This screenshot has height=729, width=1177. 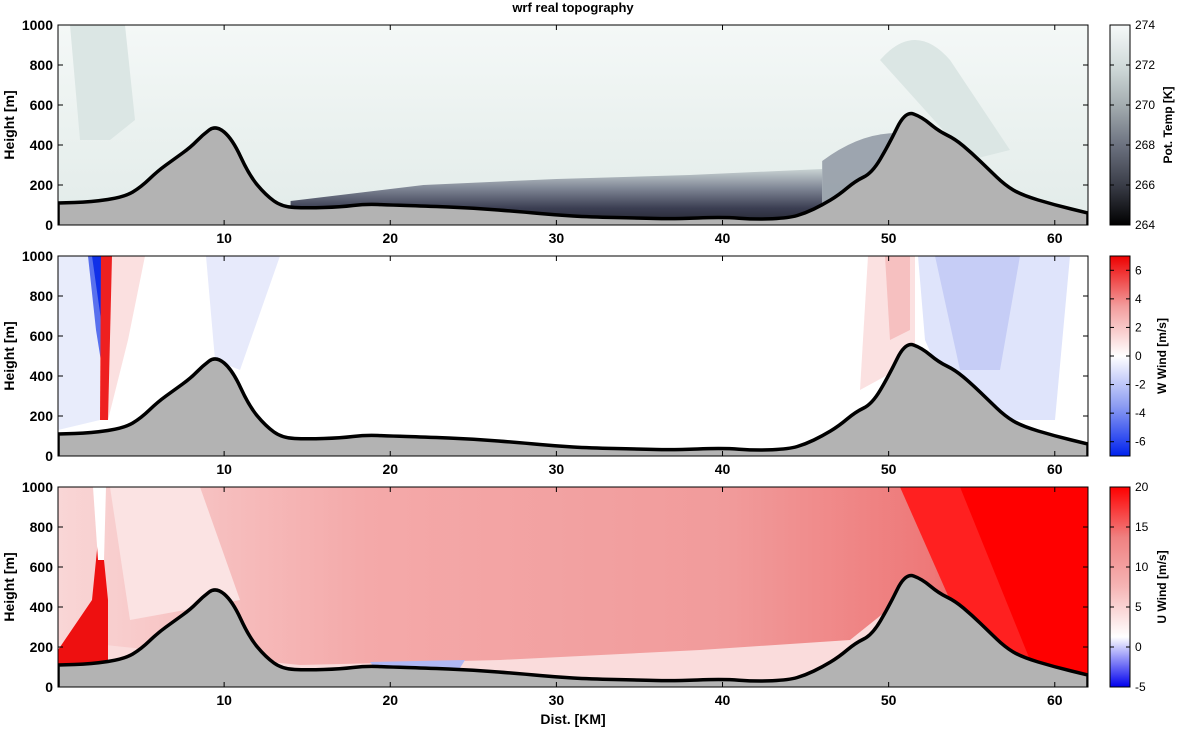 I want to click on u-wind-xtick-label-5: 60, so click(x=1055, y=700).